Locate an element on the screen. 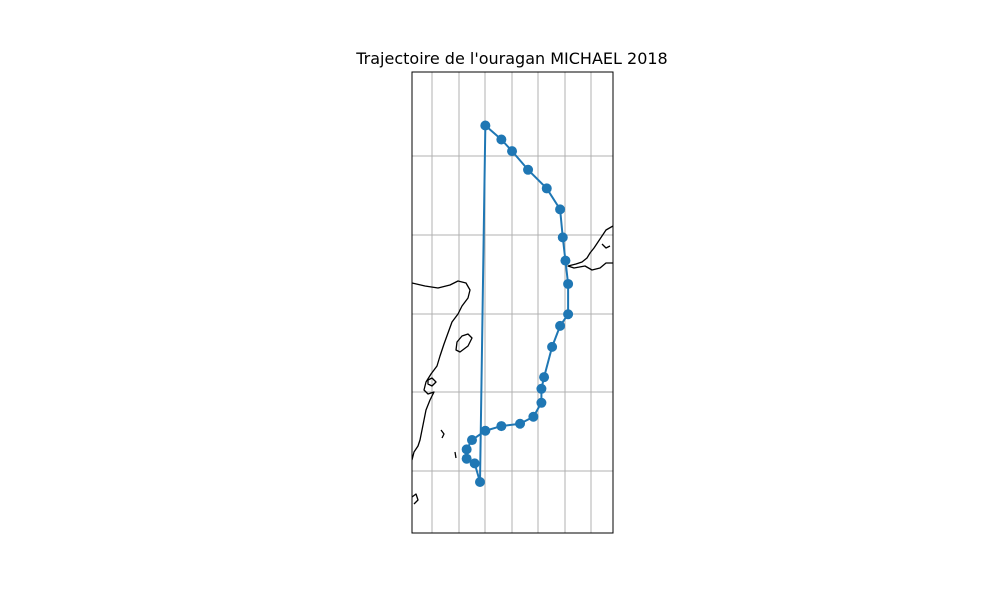  coastline-west-peninsula is located at coordinates (464, 343).